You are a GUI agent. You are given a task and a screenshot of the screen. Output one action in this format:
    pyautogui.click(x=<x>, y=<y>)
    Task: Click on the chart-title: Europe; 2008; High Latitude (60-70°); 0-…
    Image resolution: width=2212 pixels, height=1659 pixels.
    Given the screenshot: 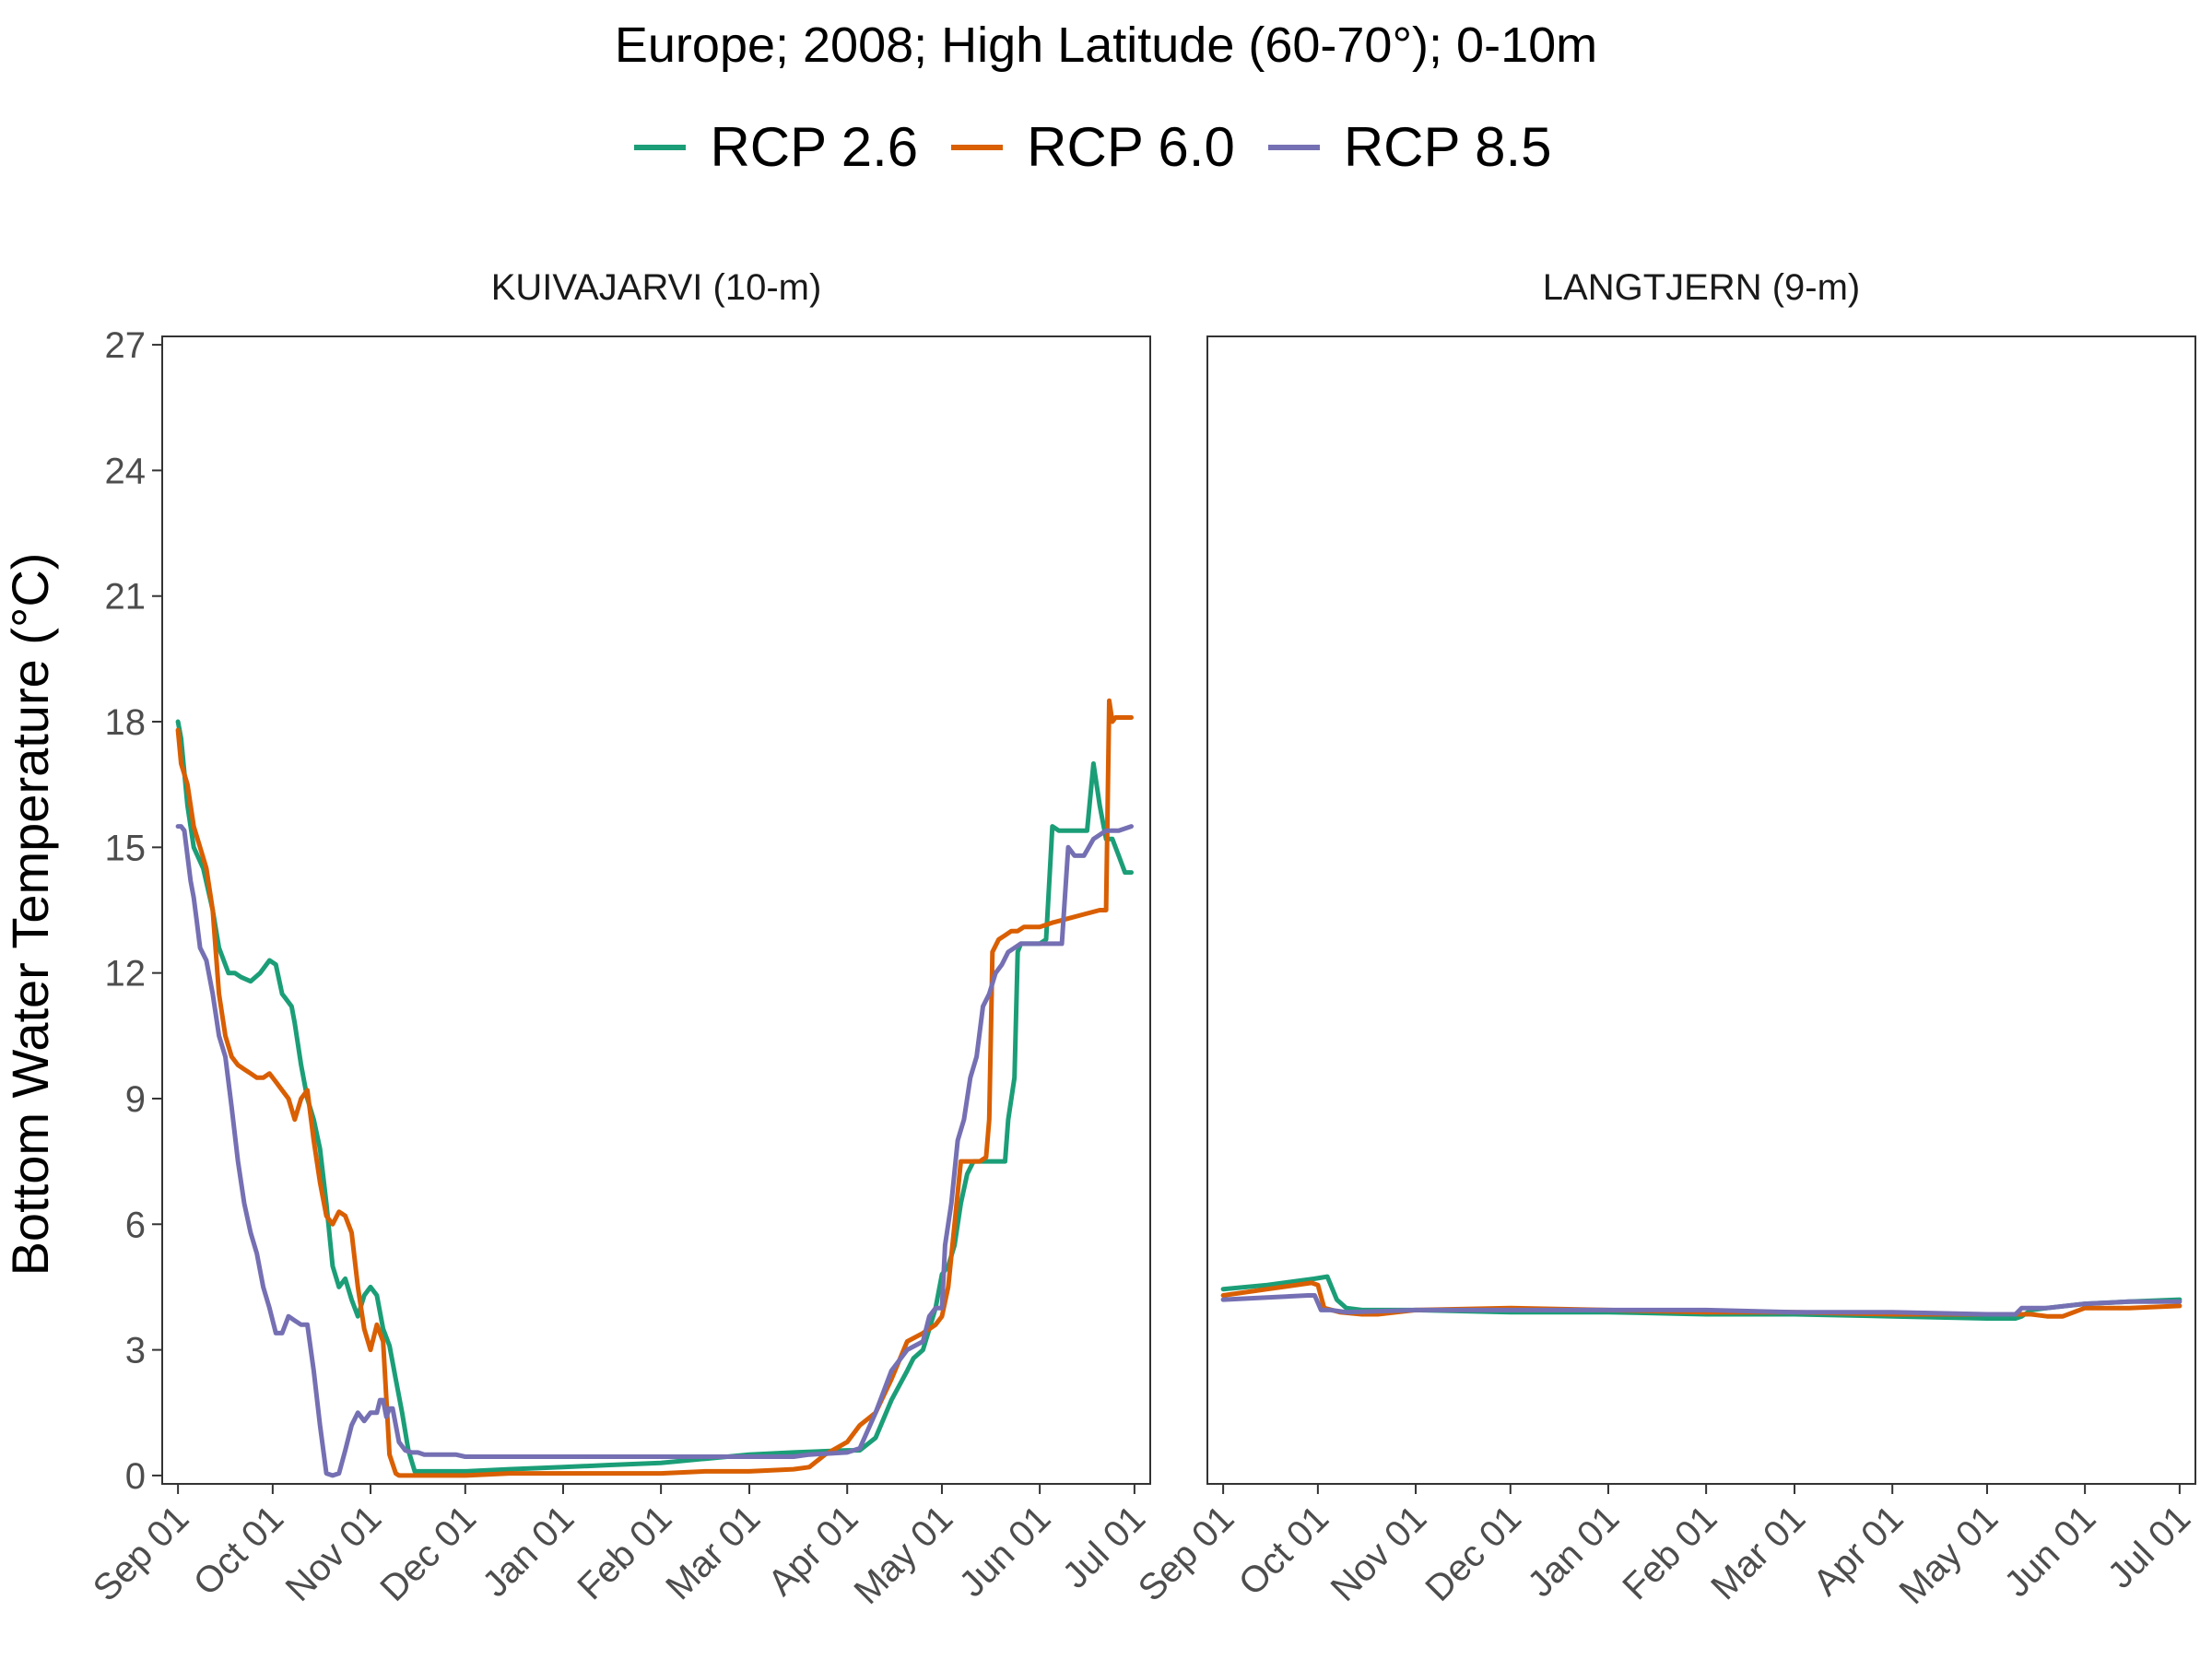 What is the action you would take?
    pyautogui.click(x=1106, y=45)
    